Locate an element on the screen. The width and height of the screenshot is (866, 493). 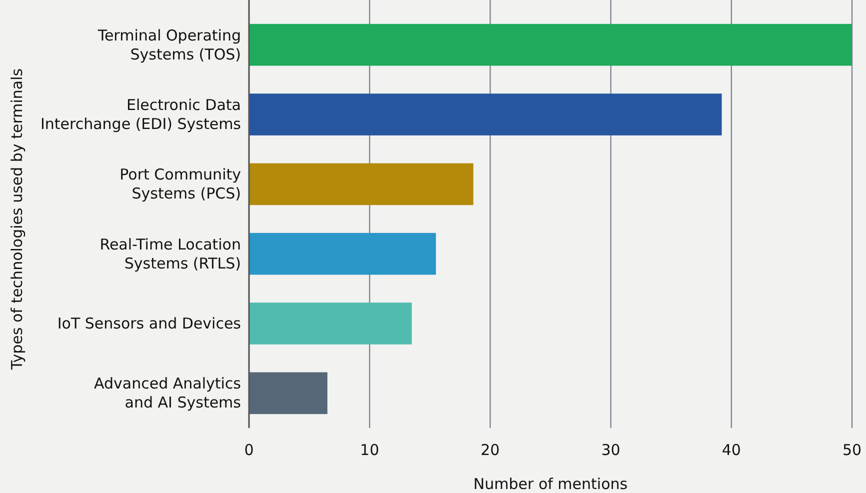
x-tick-label: 30 is located at coordinates (610, 450).